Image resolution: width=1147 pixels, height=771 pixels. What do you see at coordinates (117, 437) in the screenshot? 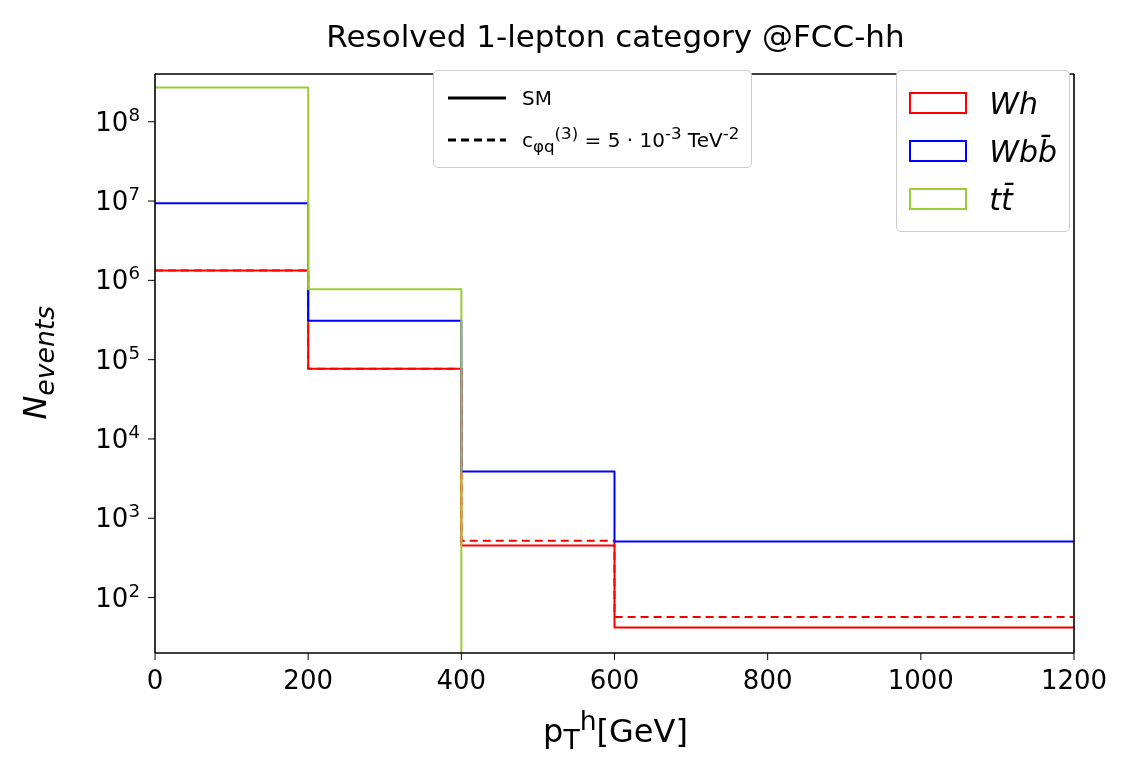
I see `y-tick-label: 10$^{4}$` at bounding box center [117, 437].